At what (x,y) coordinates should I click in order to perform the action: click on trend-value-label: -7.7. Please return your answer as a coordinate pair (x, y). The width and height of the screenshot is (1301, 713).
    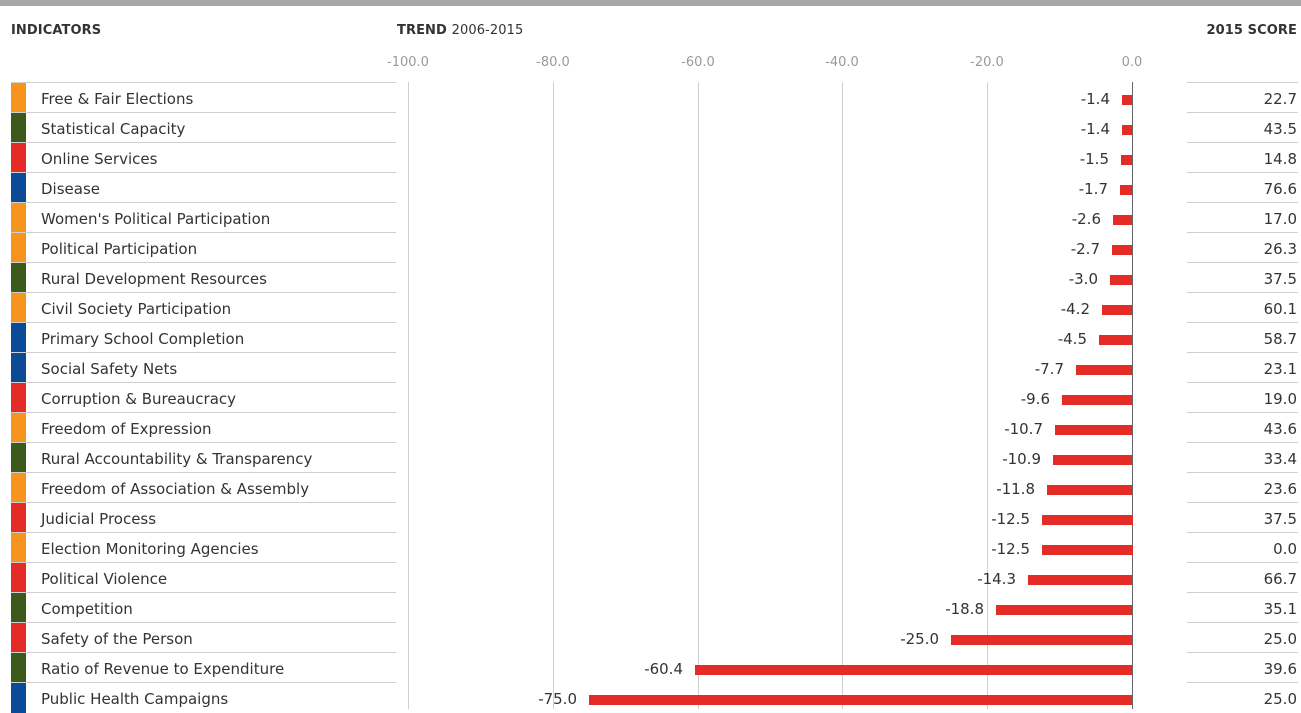
    Looking at the image, I should click on (1049, 369).